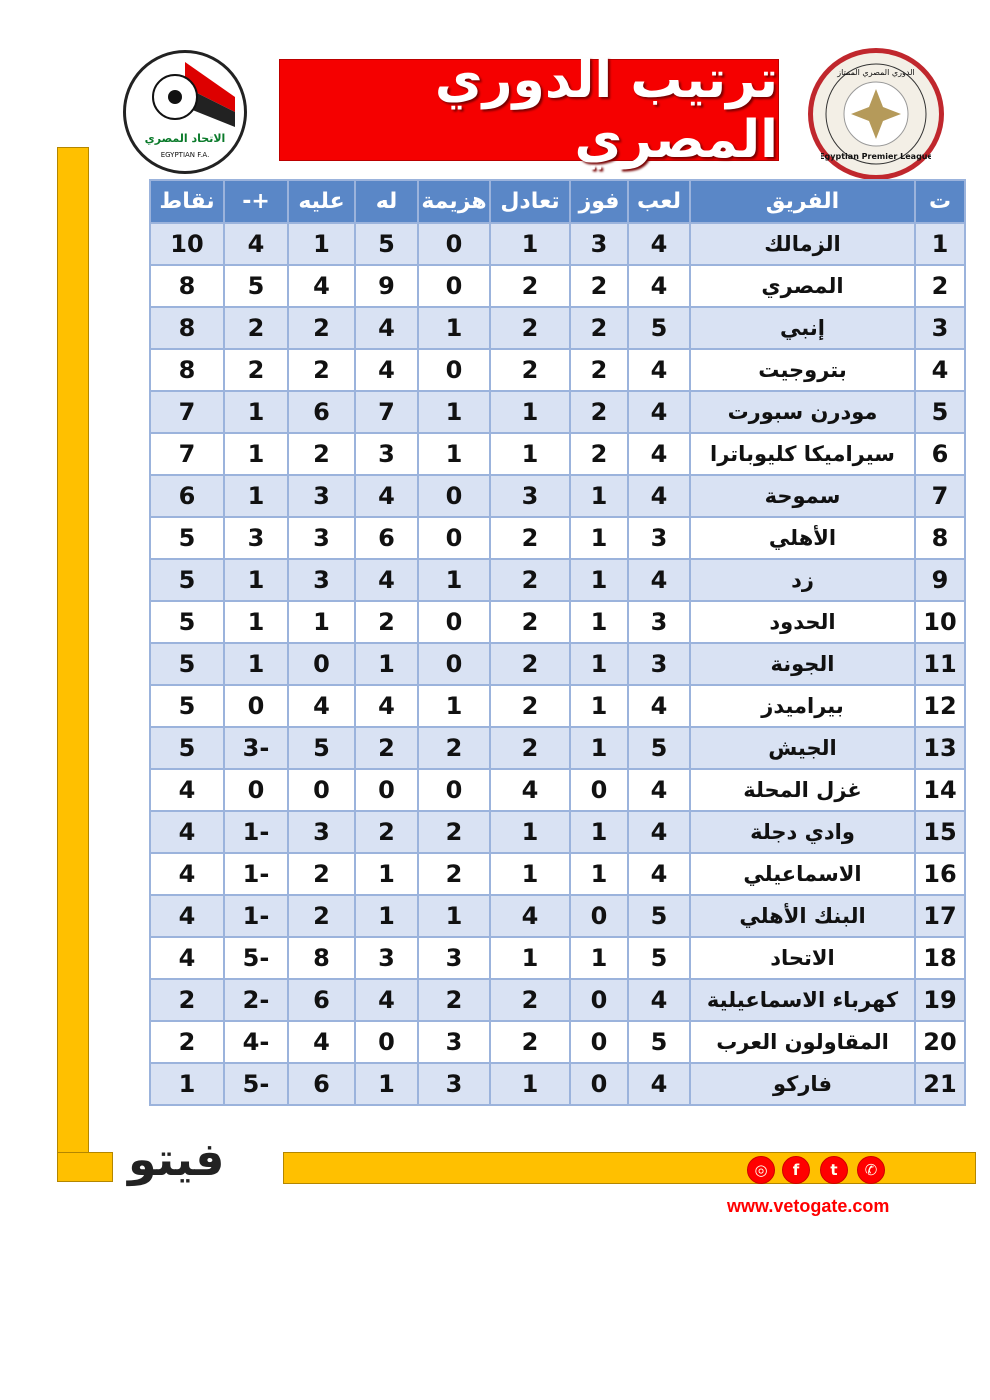 Image resolution: width=990 pixels, height=1400 pixels. What do you see at coordinates (802, 496) in the screenshot?
I see `cell-team: سموحة` at bounding box center [802, 496].